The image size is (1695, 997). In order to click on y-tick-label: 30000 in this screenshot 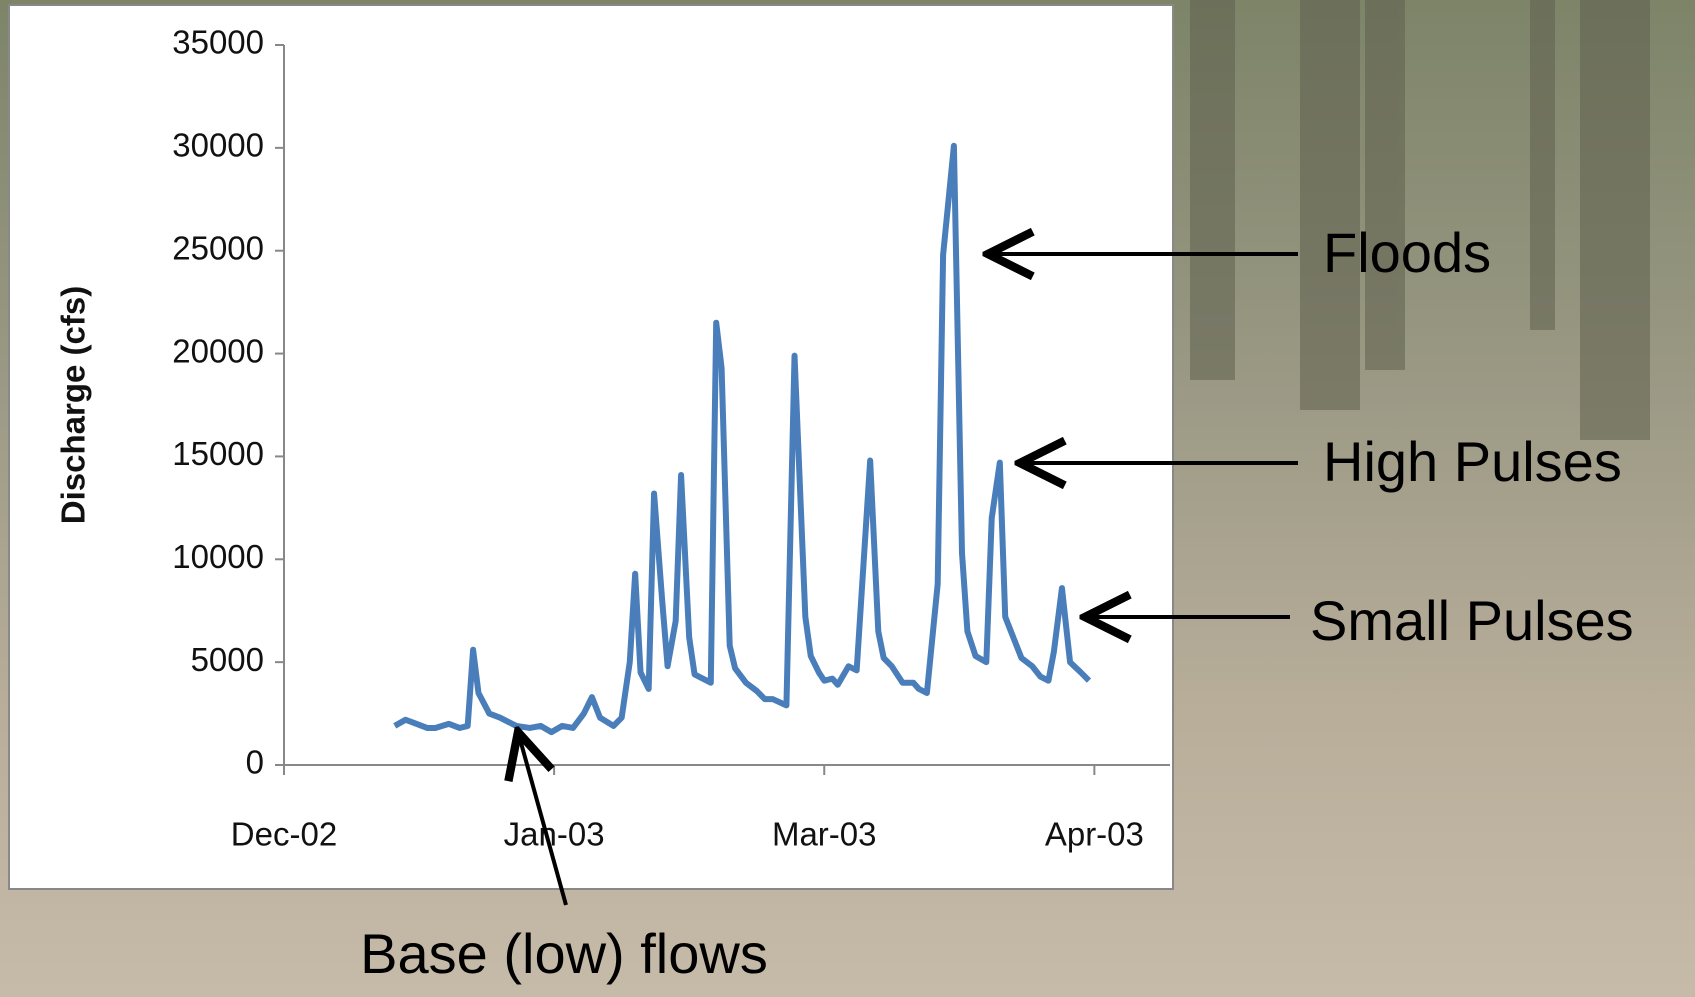, I will do `click(218, 145)`.